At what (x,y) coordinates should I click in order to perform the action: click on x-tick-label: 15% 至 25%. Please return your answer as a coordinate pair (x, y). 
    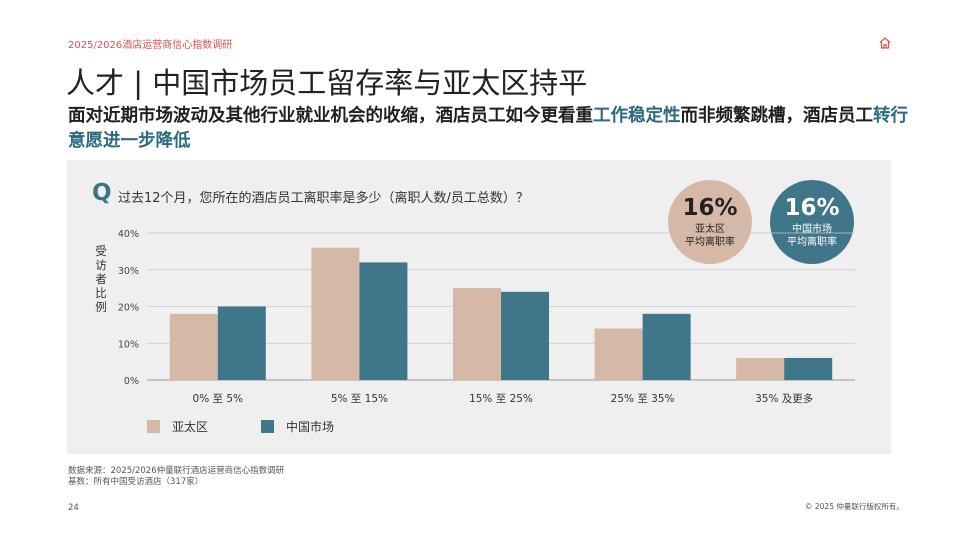
    Looking at the image, I should click on (501, 399).